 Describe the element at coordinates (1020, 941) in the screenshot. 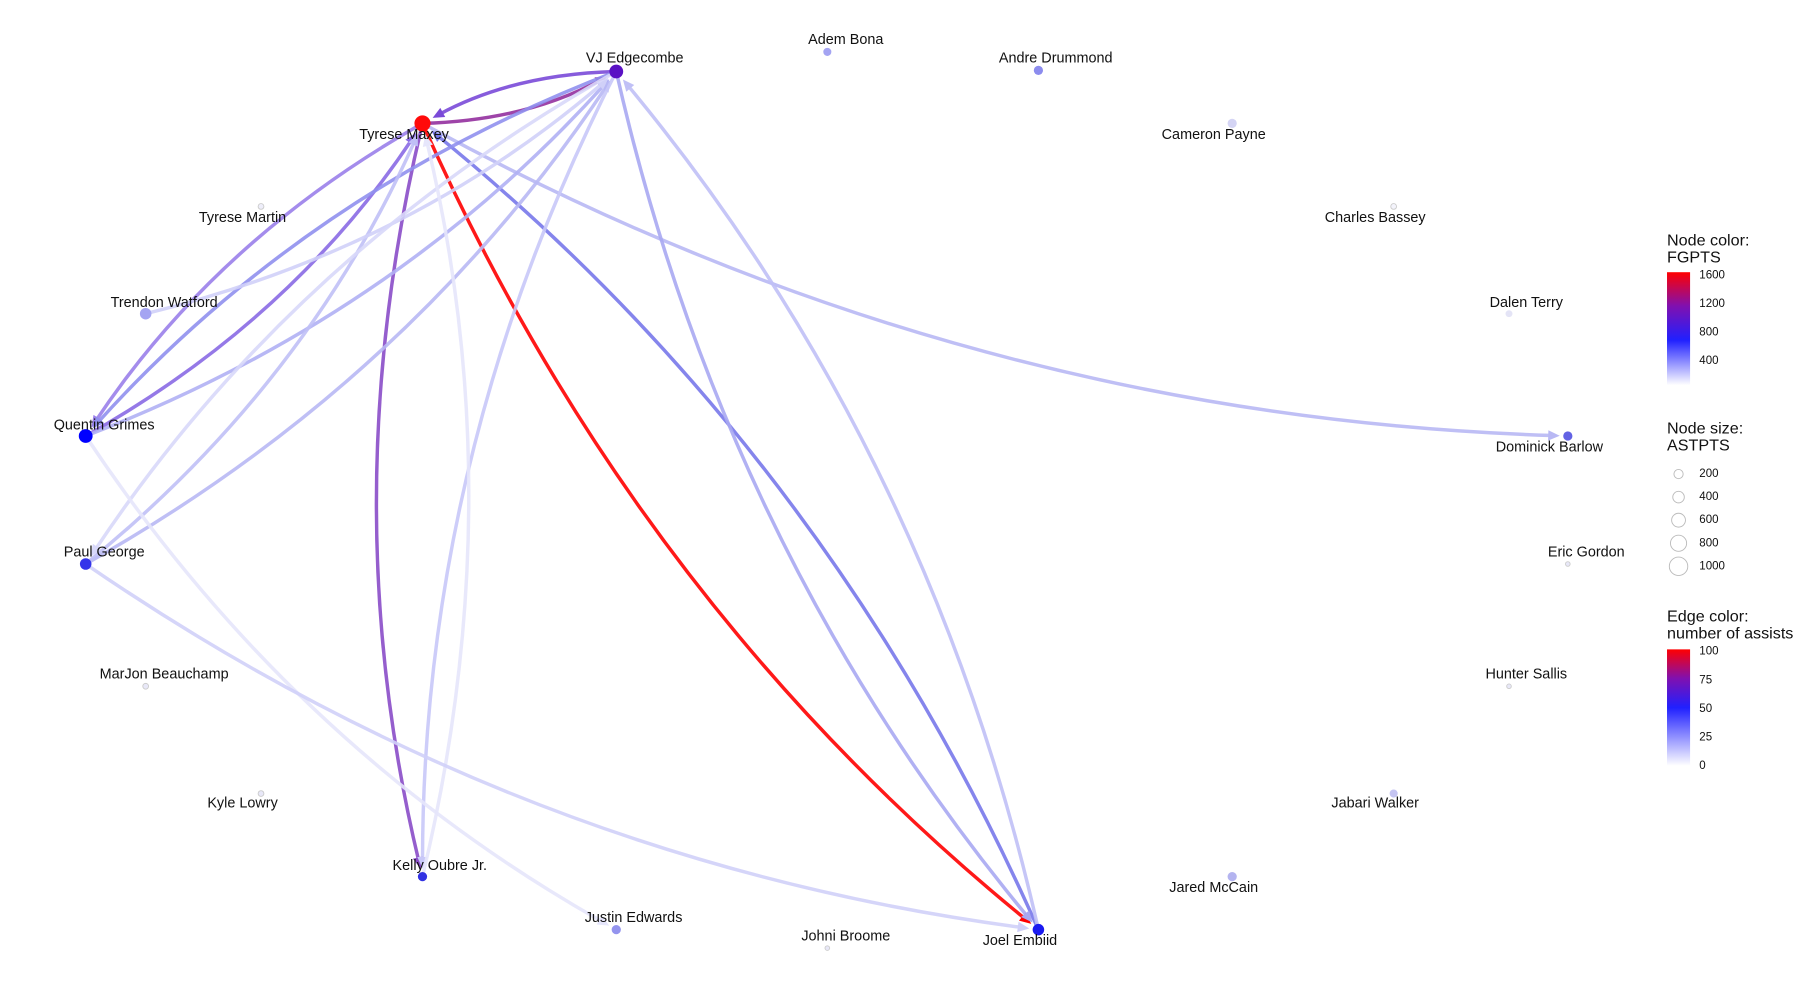

I see `node-label: Joel Embiid` at that location.